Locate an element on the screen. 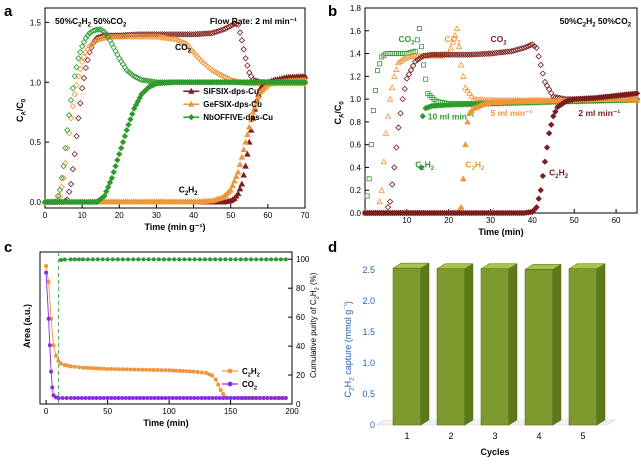  panel-b-ytick-label: 1.8 is located at coordinates (356, 8).